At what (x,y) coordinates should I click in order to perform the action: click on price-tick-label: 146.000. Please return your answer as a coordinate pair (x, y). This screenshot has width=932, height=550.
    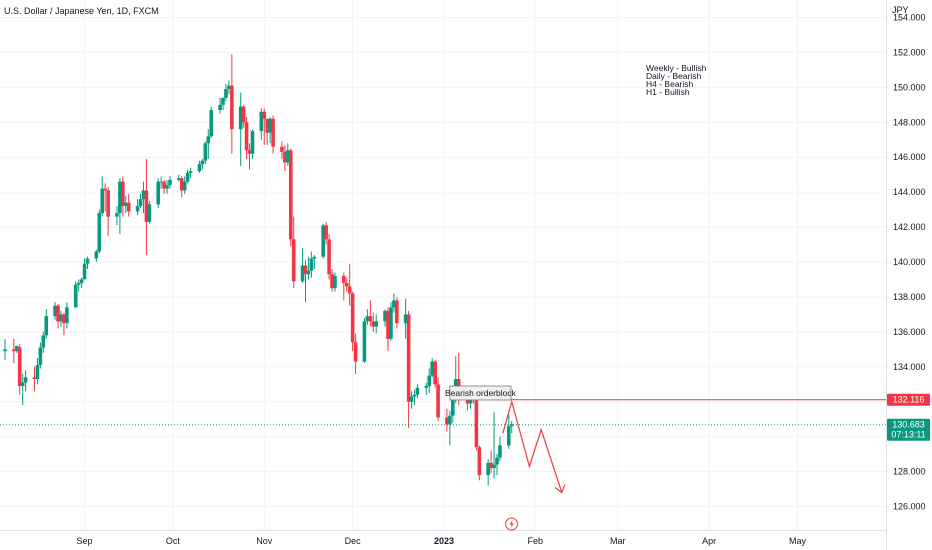
    Looking at the image, I should click on (909, 157).